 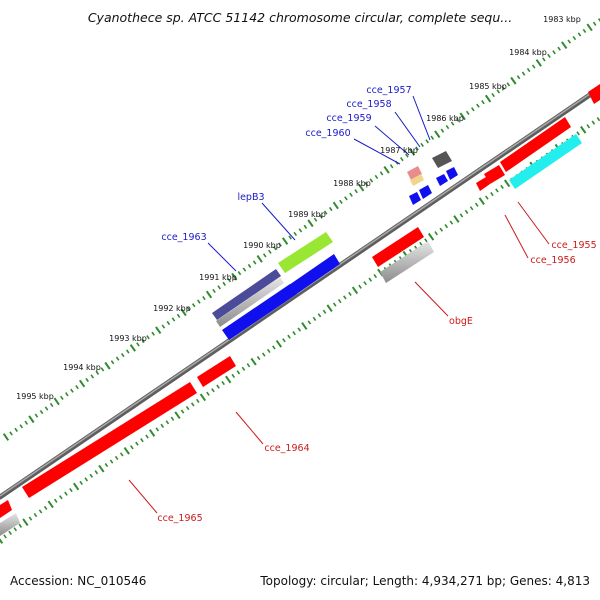 I want to click on feature-lepb3, so click(x=305, y=252).